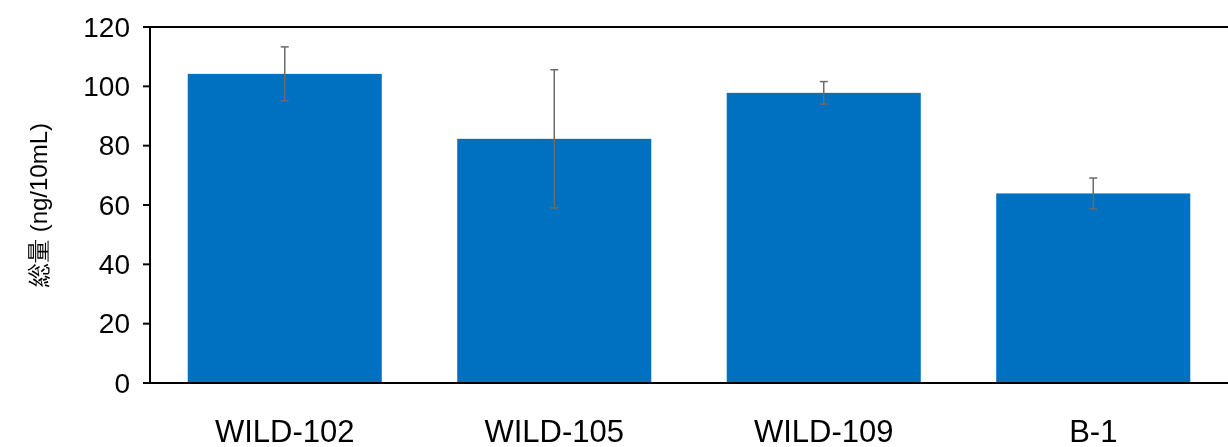 This screenshot has width=1228, height=447. Describe the element at coordinates (1093, 430) in the screenshot. I see `x-tick-label: B-1` at that location.